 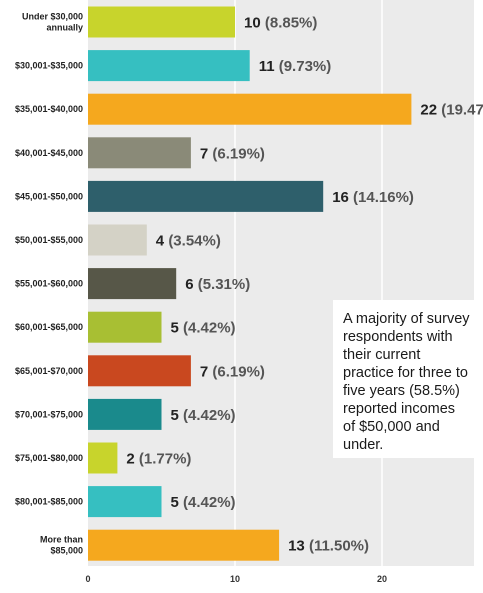 I want to click on value-label-3: 7 (6.19%), so click(x=232, y=153).